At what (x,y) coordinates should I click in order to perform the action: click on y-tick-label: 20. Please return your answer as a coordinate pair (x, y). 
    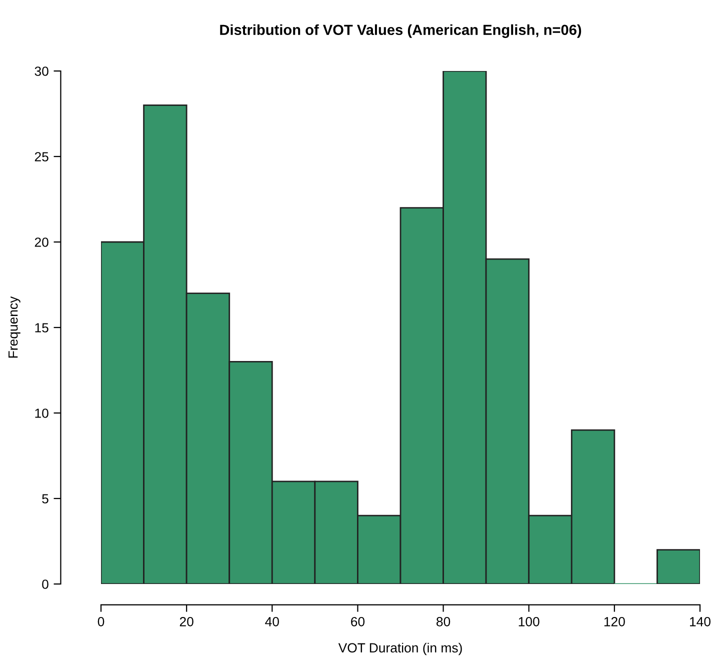
    Looking at the image, I should click on (41, 242).